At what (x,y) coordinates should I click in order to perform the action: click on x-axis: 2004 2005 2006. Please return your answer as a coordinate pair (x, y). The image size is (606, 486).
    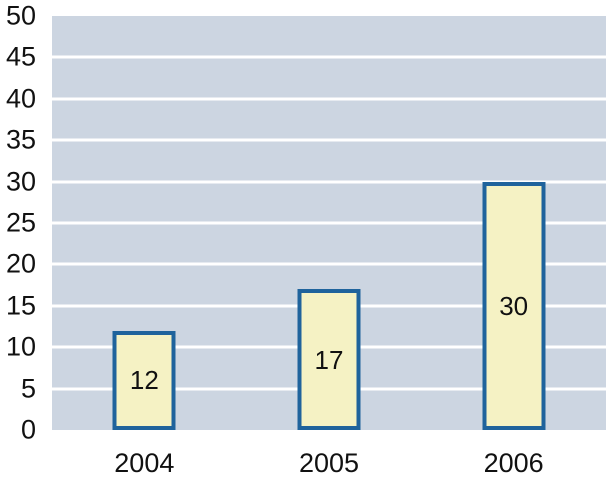
    Looking at the image, I should click on (329, 464).